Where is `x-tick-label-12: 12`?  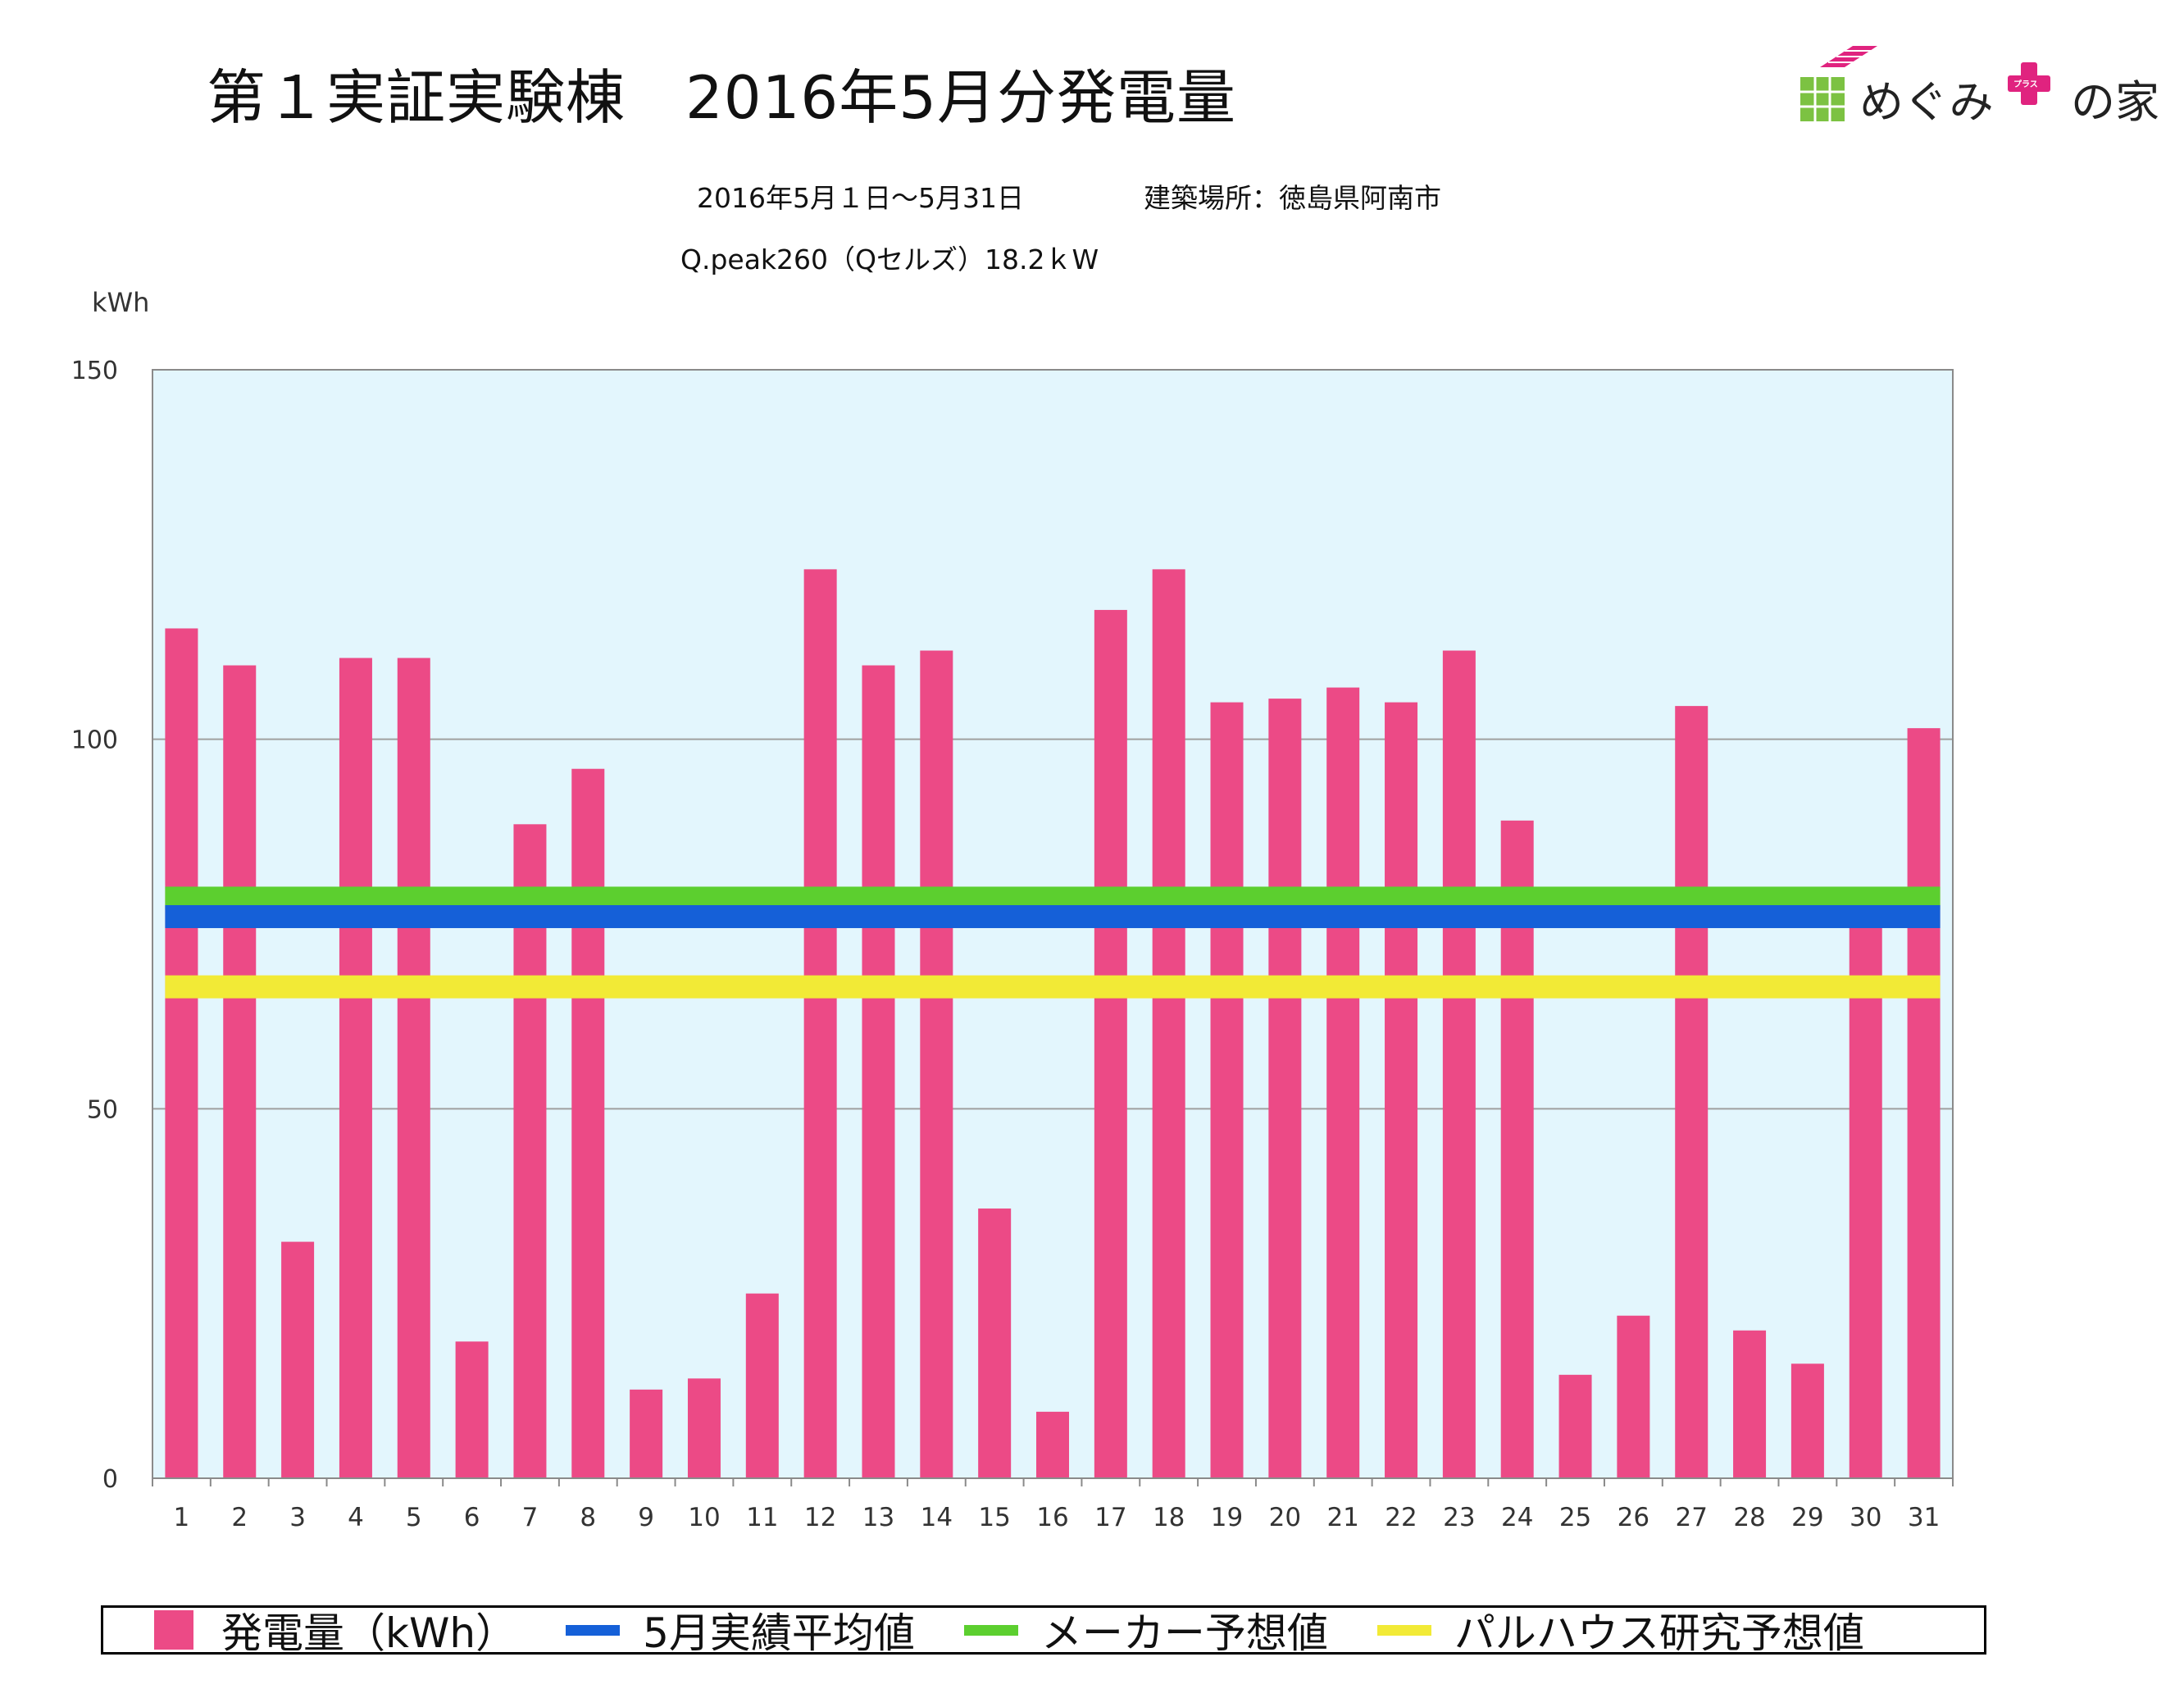
x-tick-label-12: 12 is located at coordinates (820, 1517).